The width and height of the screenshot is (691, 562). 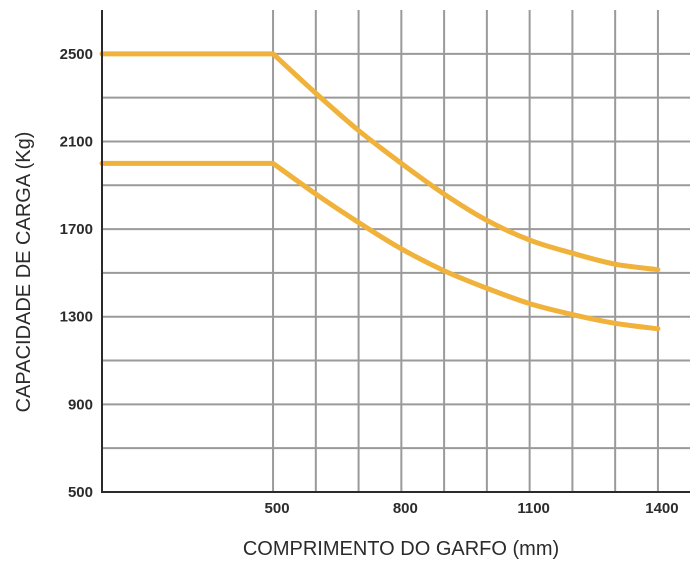 I want to click on x-tick-label: 800, so click(x=405, y=508).